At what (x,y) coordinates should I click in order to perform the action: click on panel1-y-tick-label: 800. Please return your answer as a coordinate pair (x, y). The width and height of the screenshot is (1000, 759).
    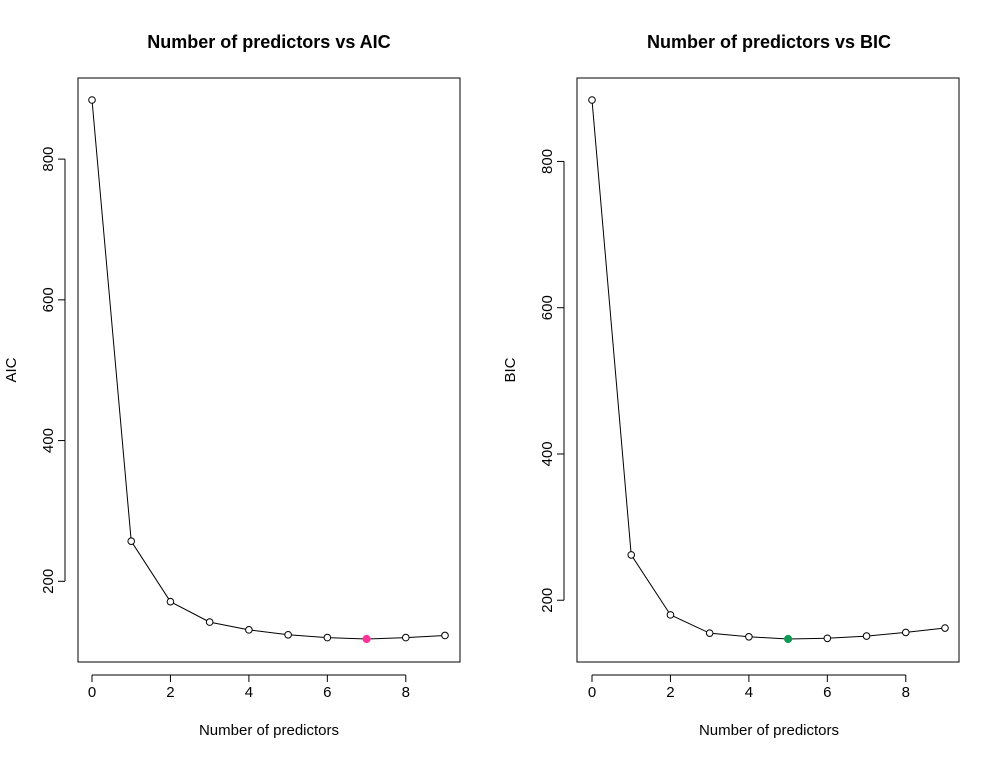
    Looking at the image, I should click on (48, 159).